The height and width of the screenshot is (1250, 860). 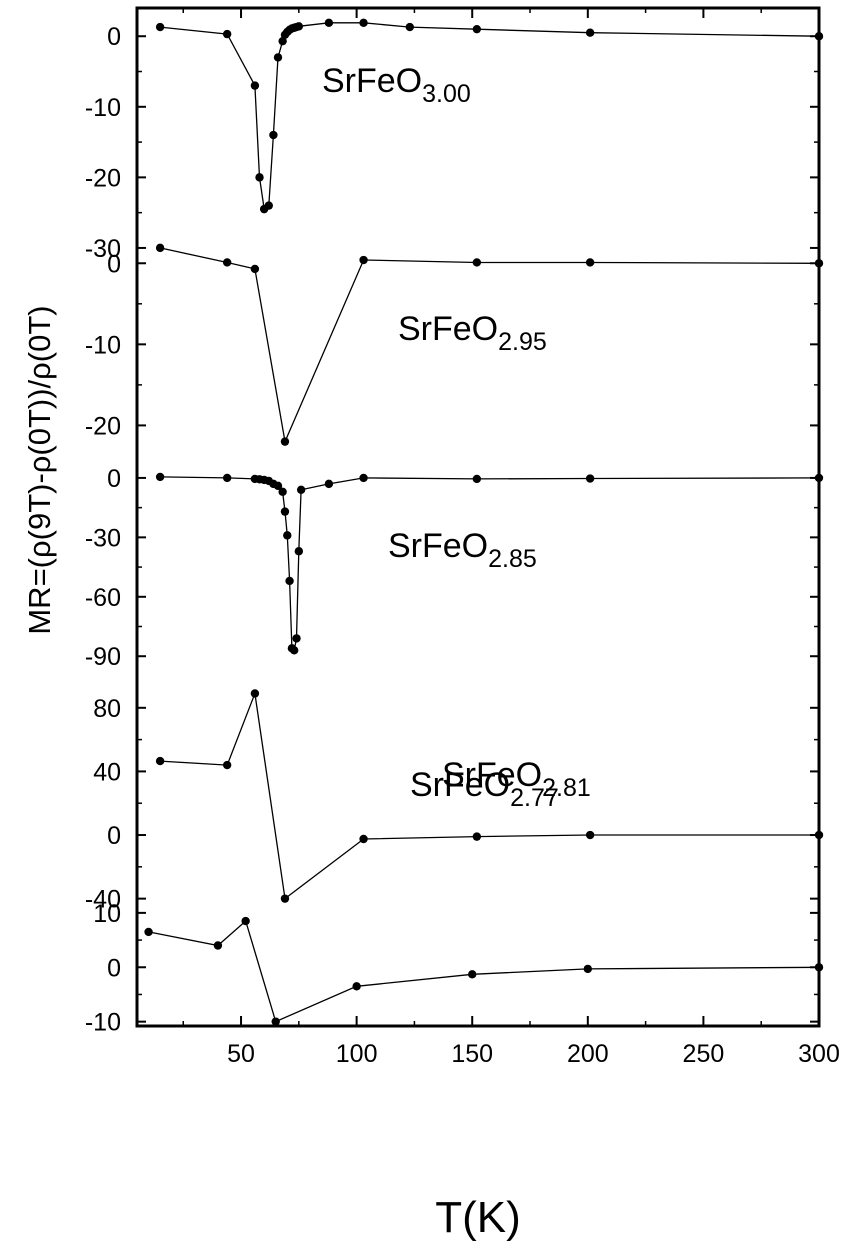 What do you see at coordinates (107, 914) in the screenshot?
I see `y-tick-label: 10` at bounding box center [107, 914].